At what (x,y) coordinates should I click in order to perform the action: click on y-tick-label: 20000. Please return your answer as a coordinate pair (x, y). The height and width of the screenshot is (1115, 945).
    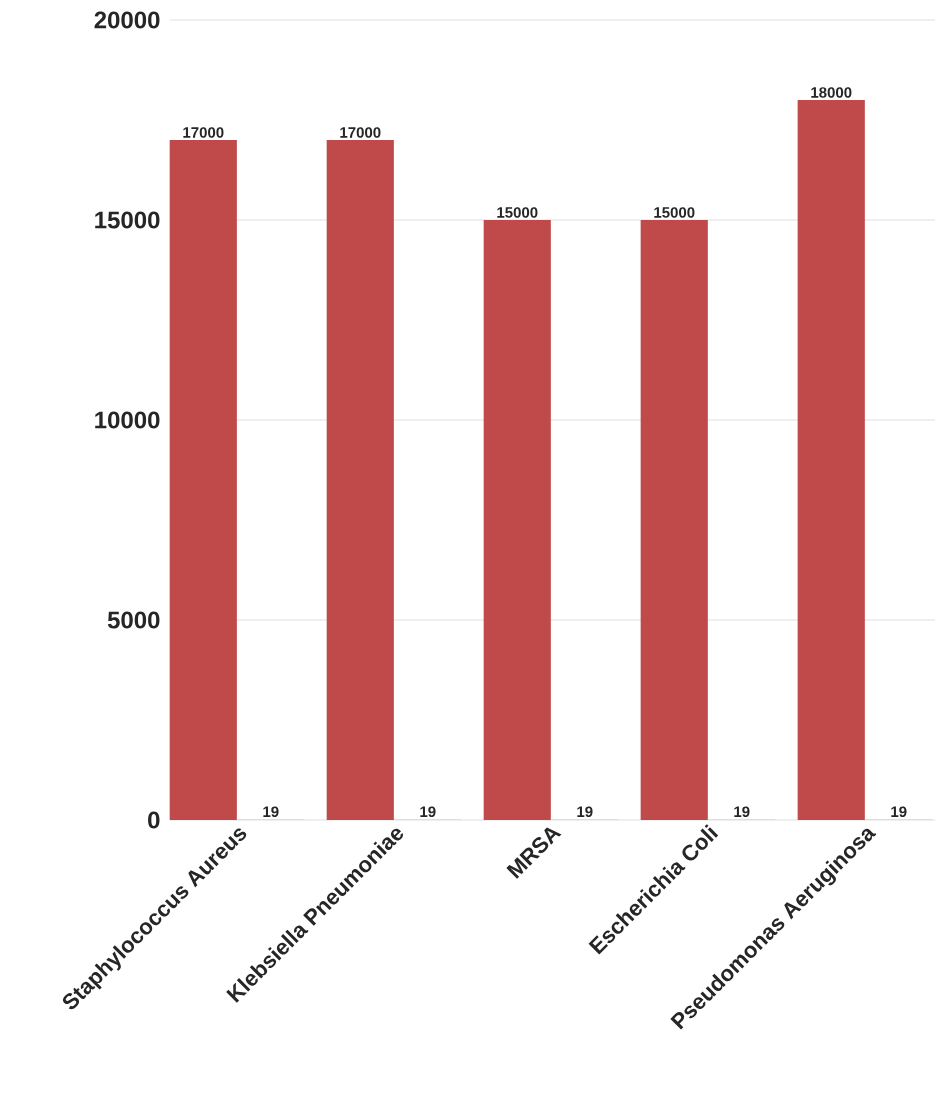
    Looking at the image, I should click on (127, 20).